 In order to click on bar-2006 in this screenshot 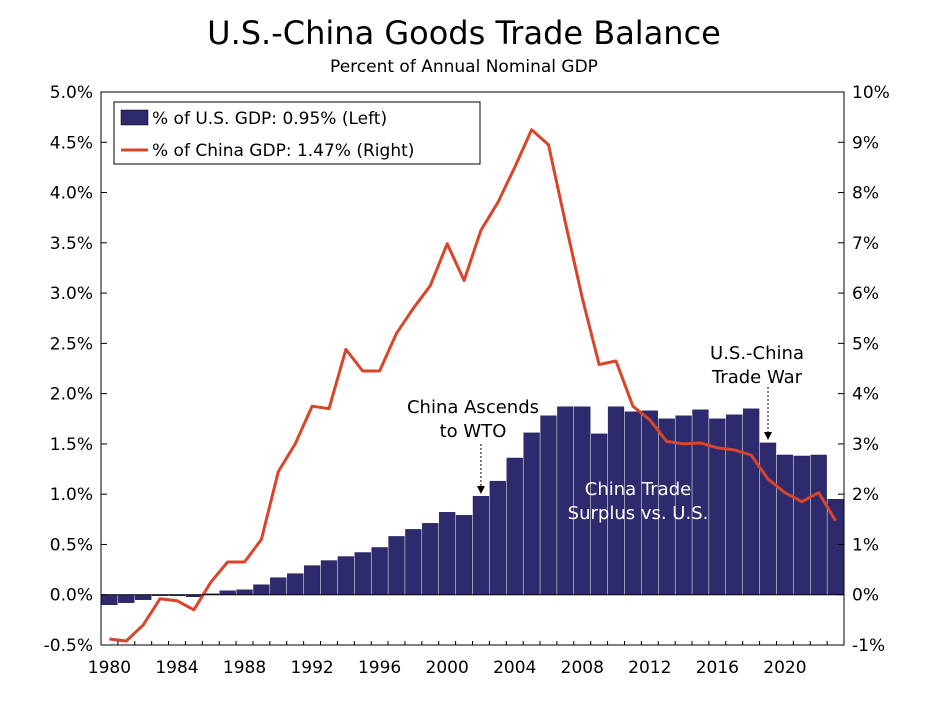, I will do `click(548, 505)`.